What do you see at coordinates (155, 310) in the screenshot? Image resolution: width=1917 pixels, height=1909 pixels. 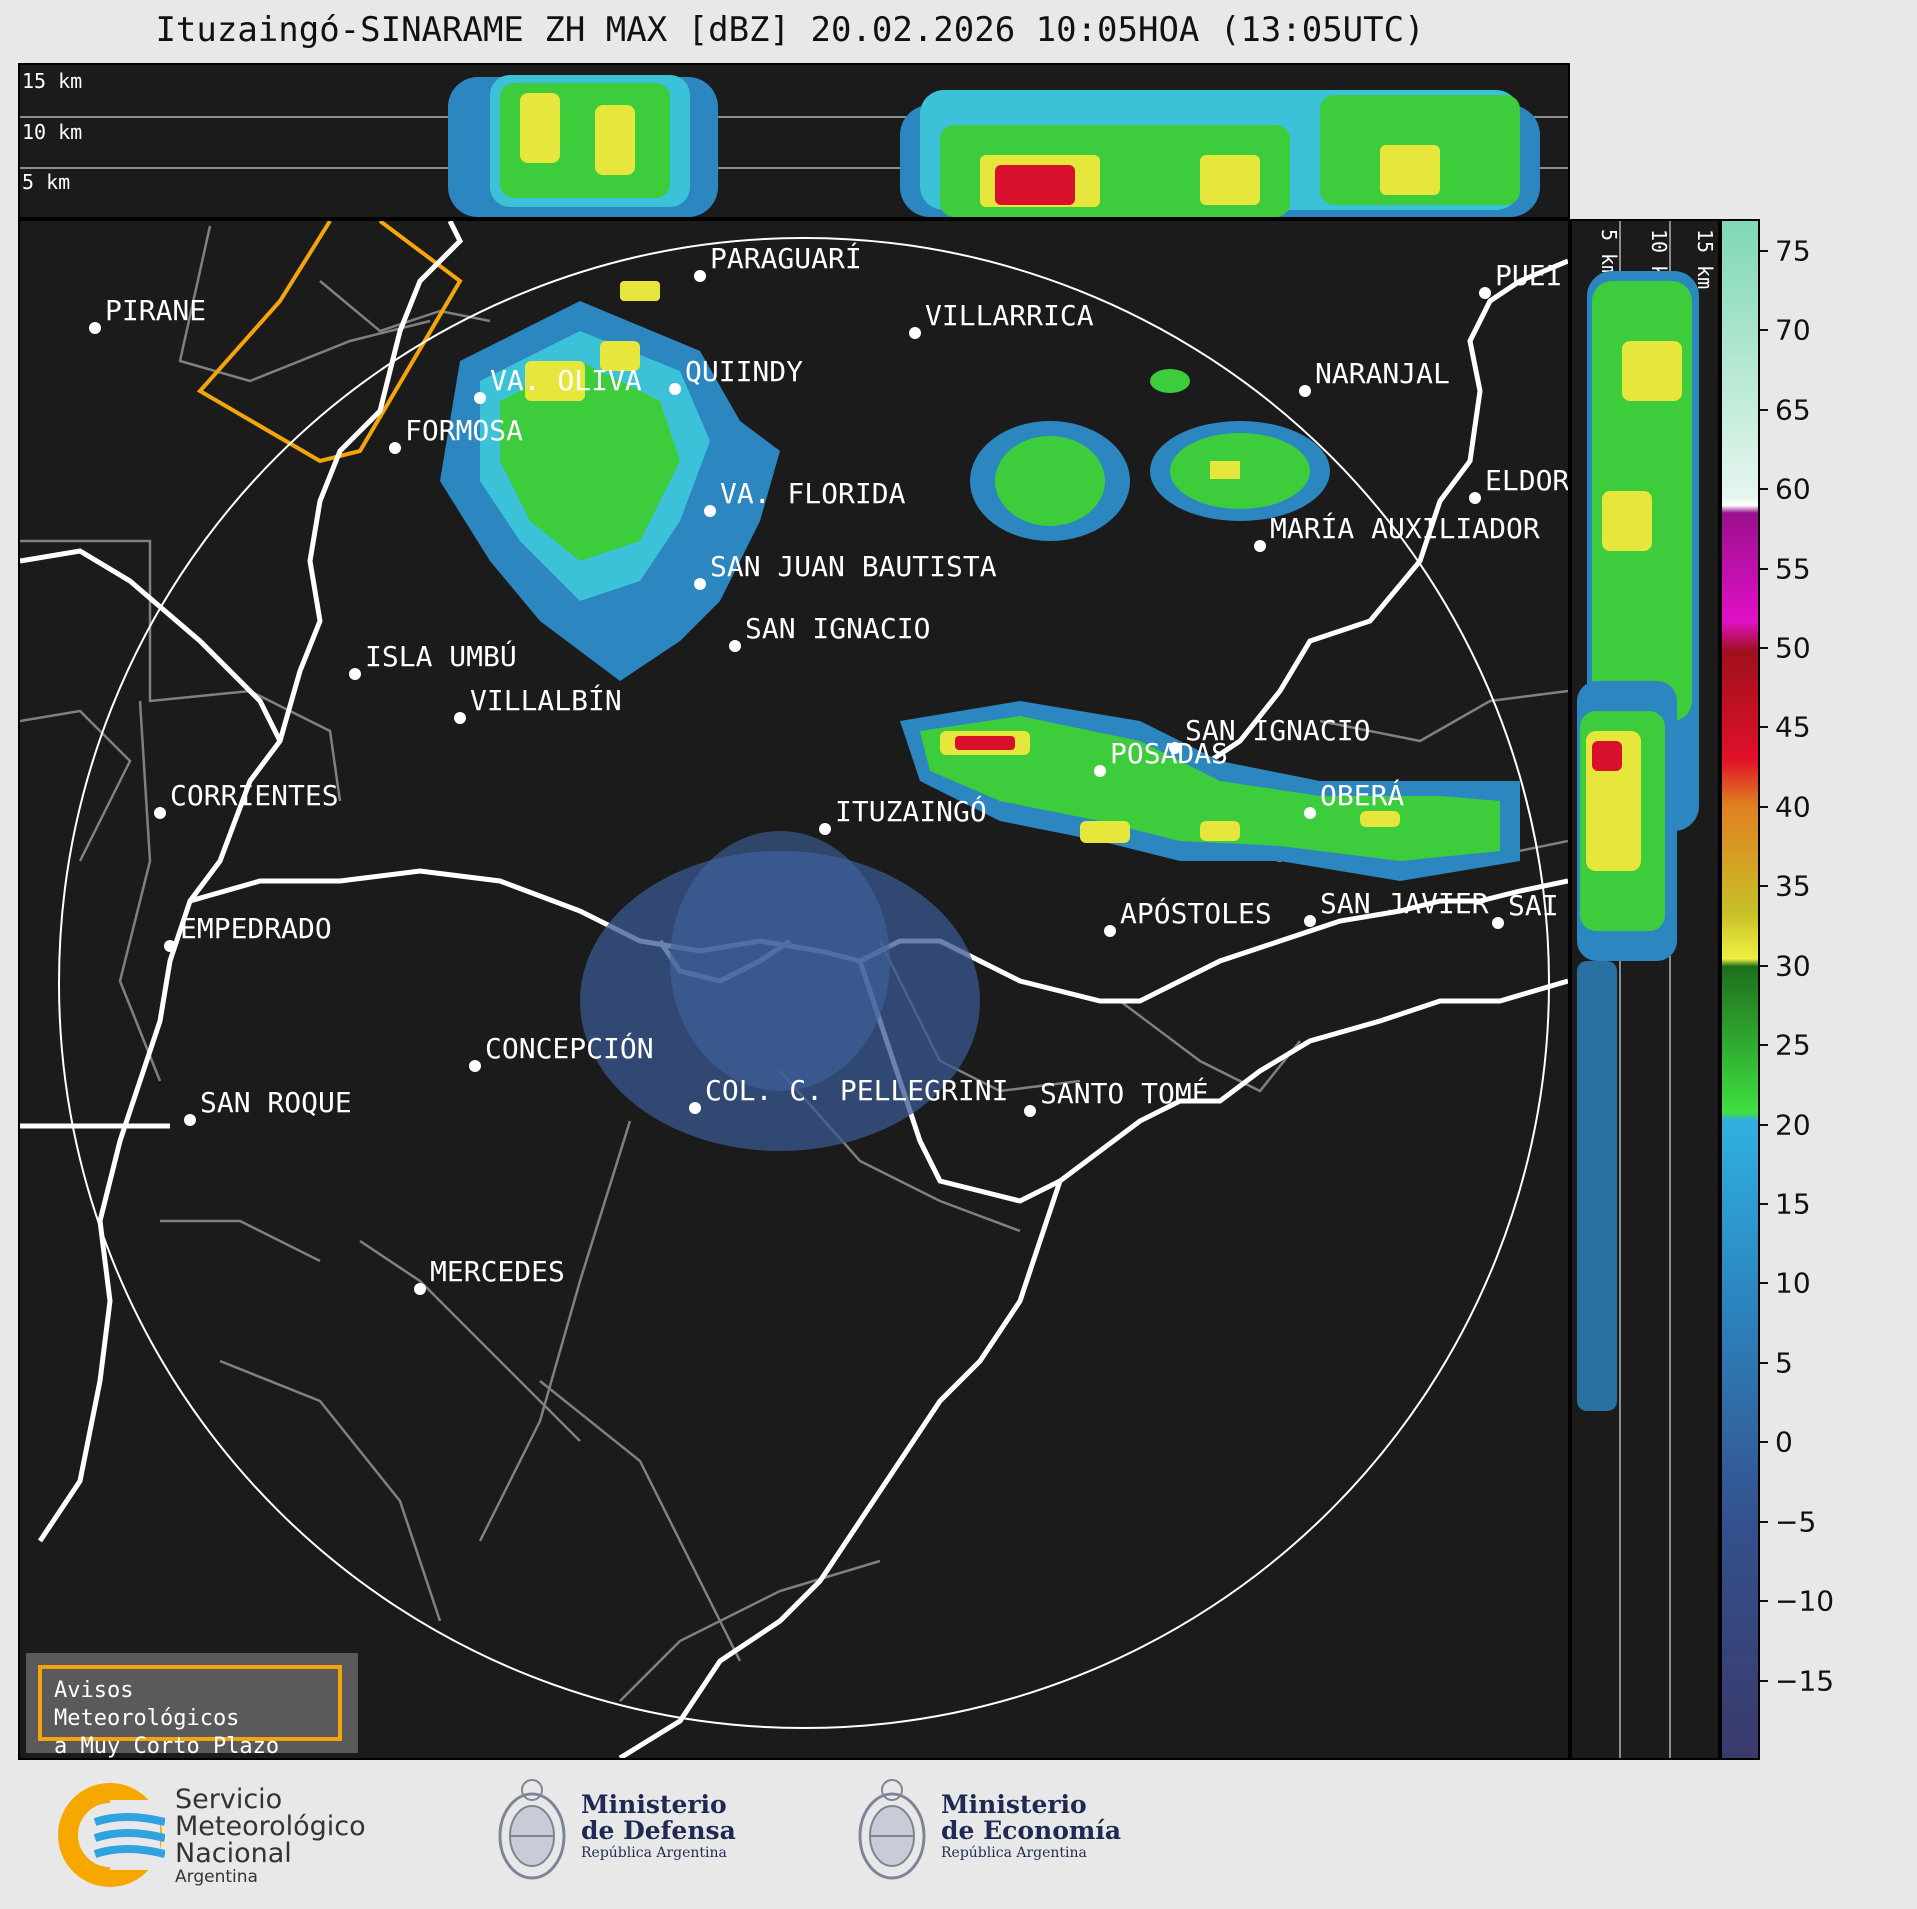 I see `place-label: PIRANE` at bounding box center [155, 310].